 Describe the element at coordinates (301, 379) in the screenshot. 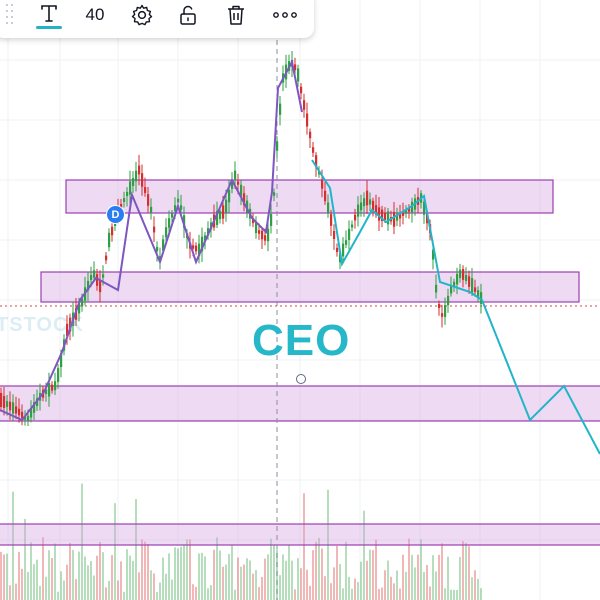

I see `annotation-anchor-handle` at that location.